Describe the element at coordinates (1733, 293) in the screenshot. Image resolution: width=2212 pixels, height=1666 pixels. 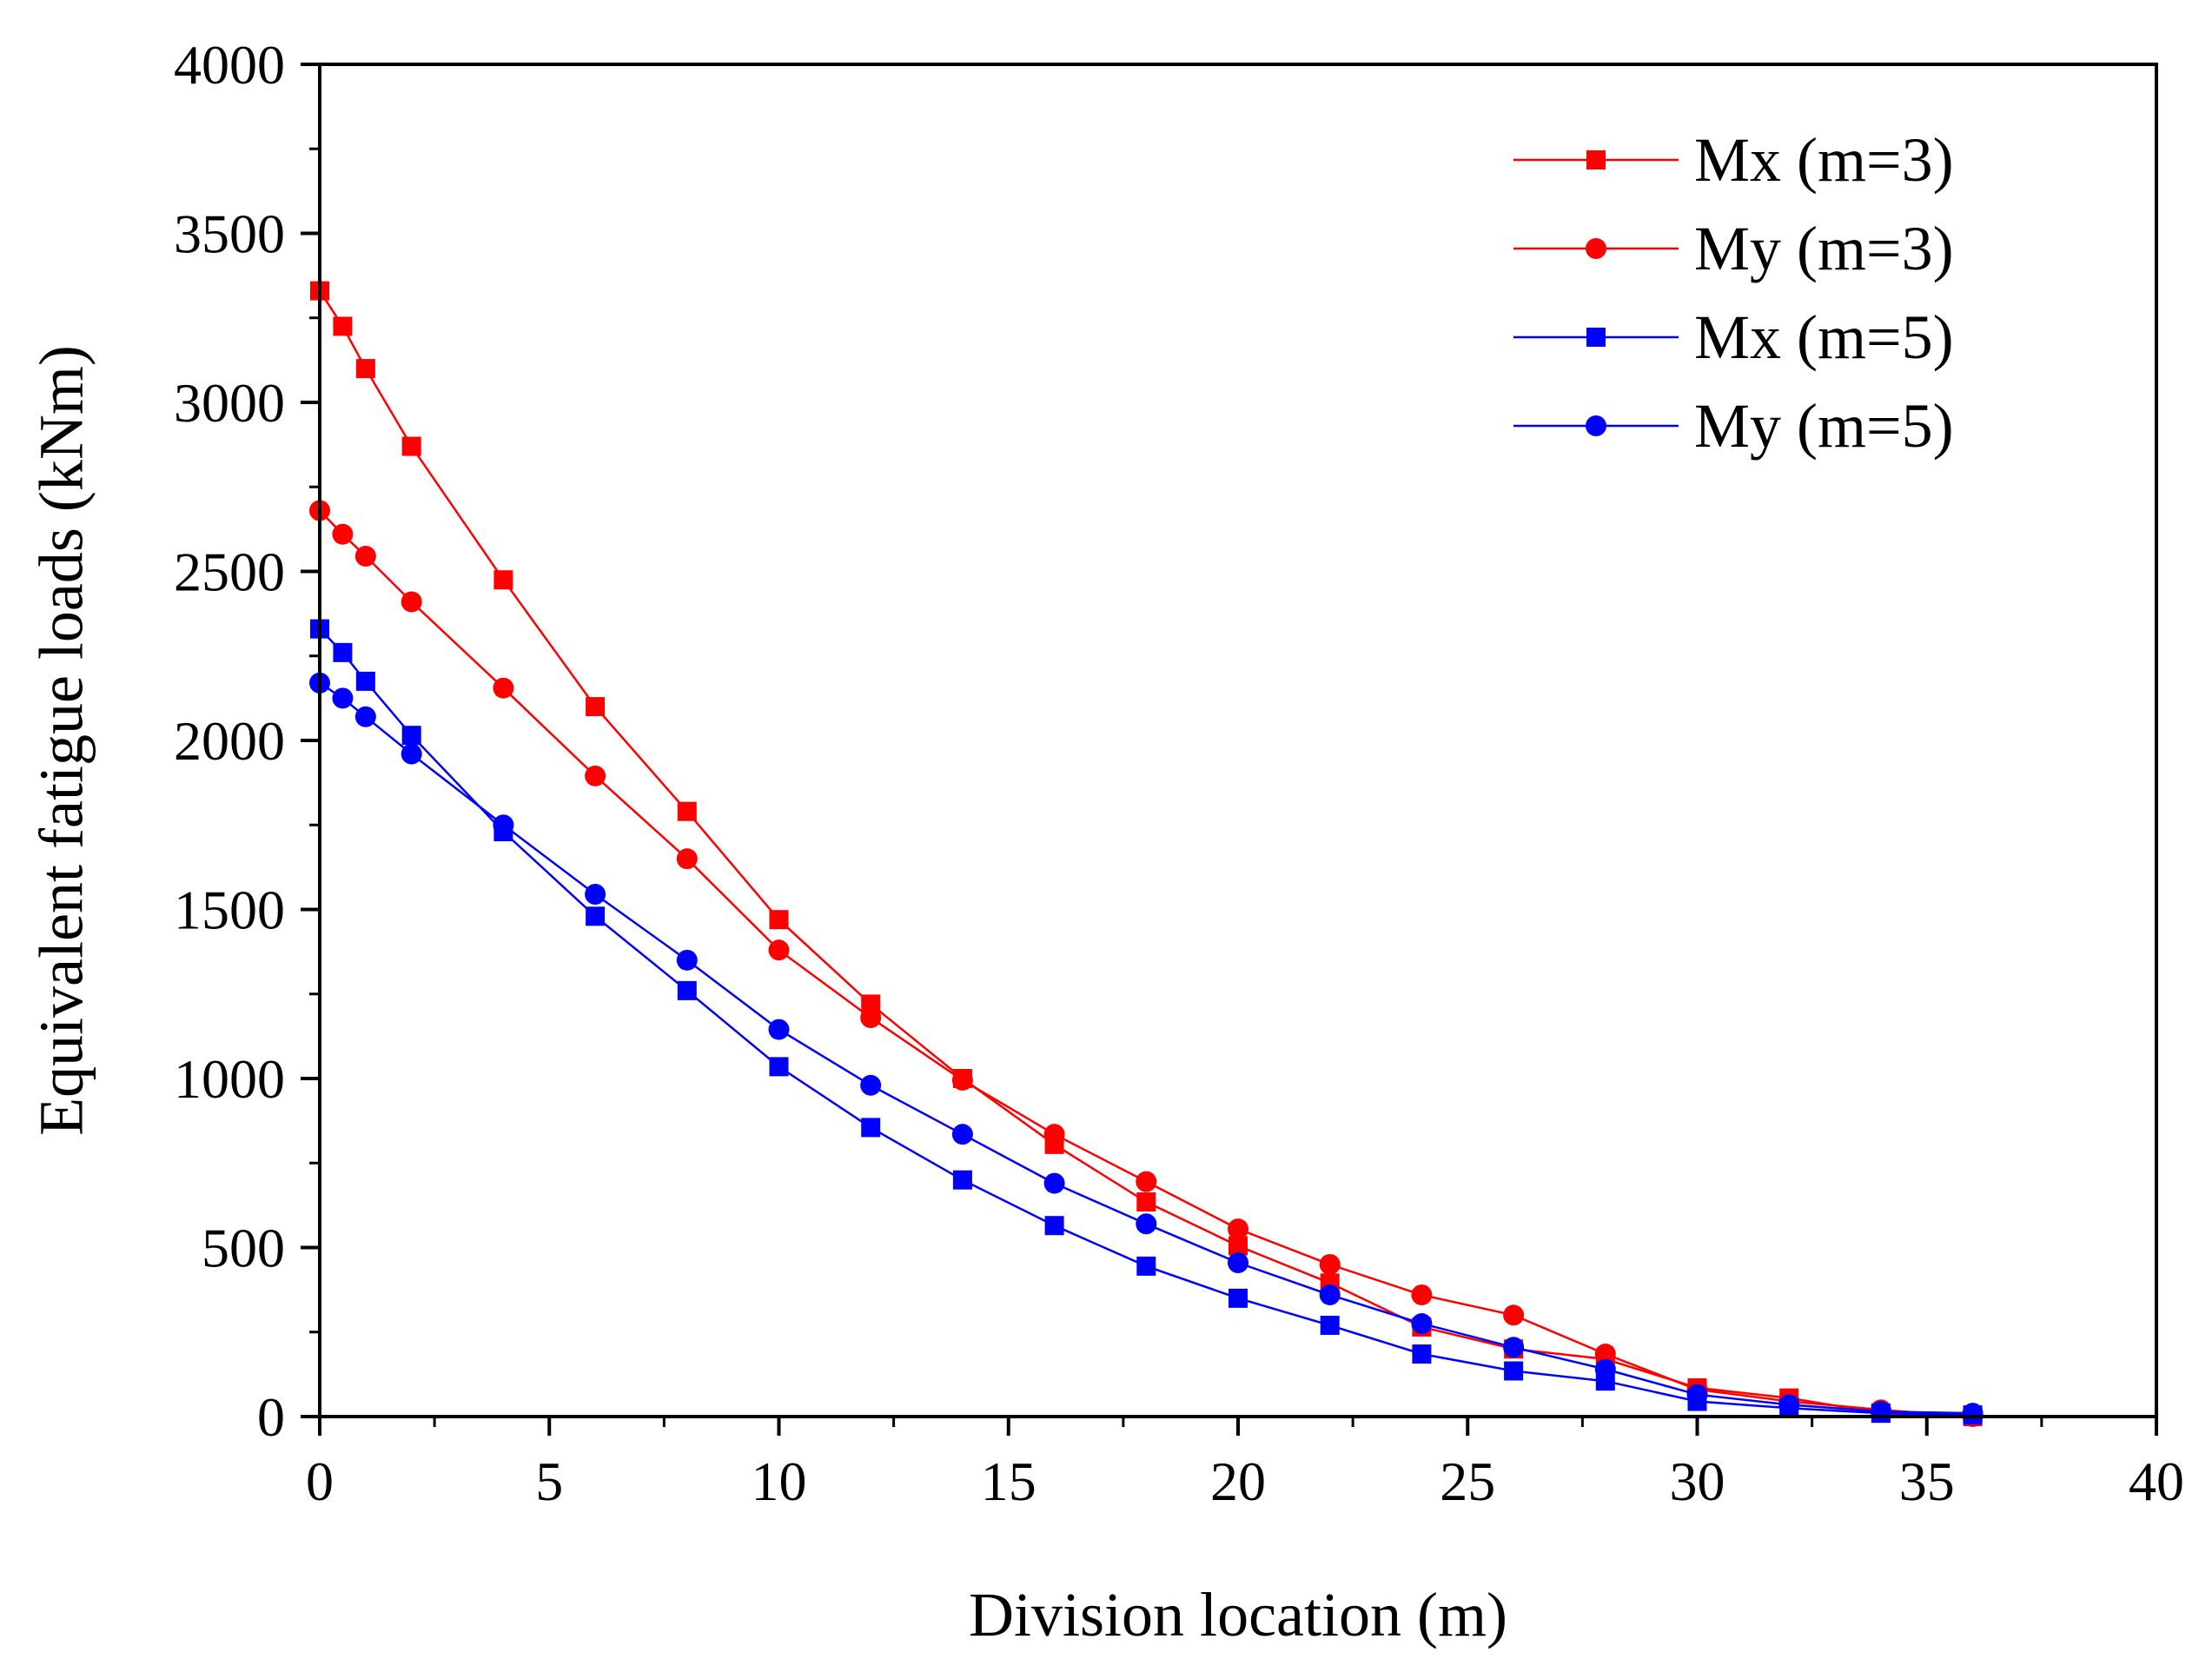
I see `legend: Mx (m=3) My (m=3) Mx (m=5) My (m=5)` at that location.